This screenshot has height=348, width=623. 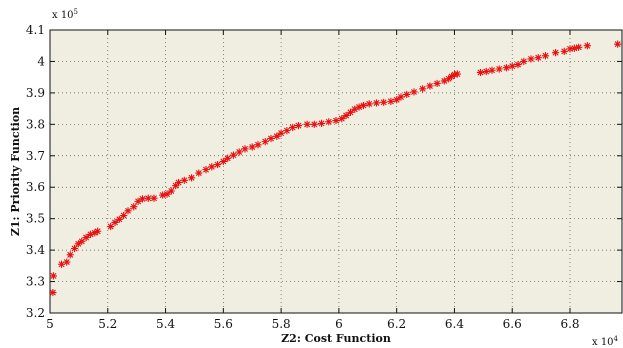 What do you see at coordinates (35, 30) in the screenshot?
I see `y-tick-label: 4.1` at bounding box center [35, 30].